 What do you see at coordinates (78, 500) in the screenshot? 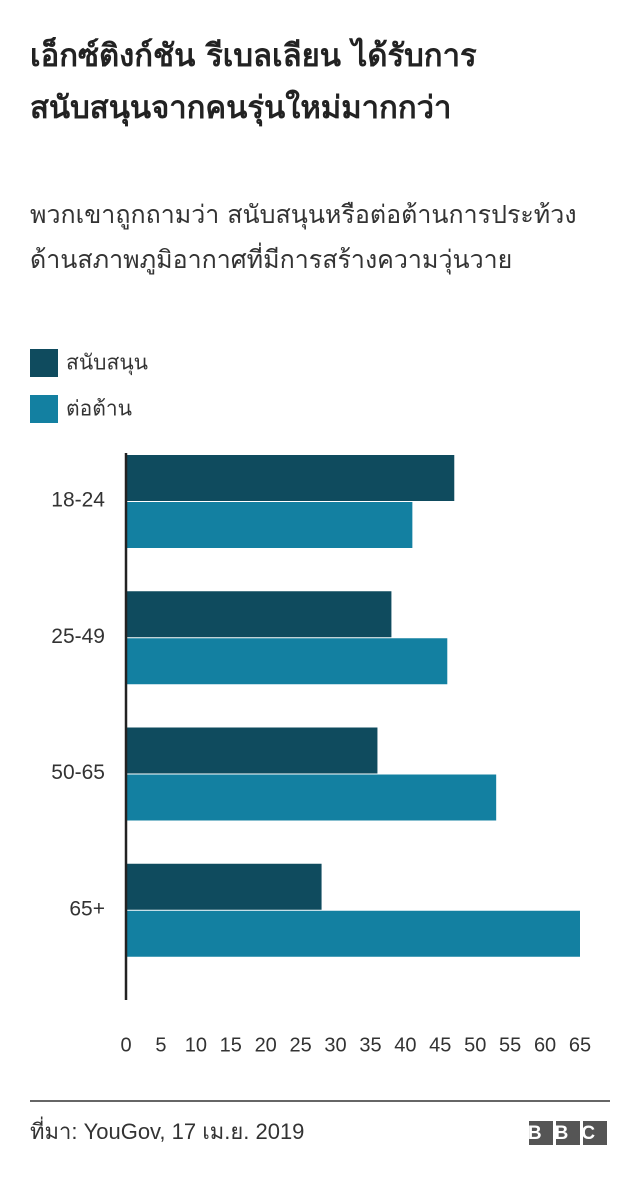
I see `y-tick-label: 18-24` at bounding box center [78, 500].